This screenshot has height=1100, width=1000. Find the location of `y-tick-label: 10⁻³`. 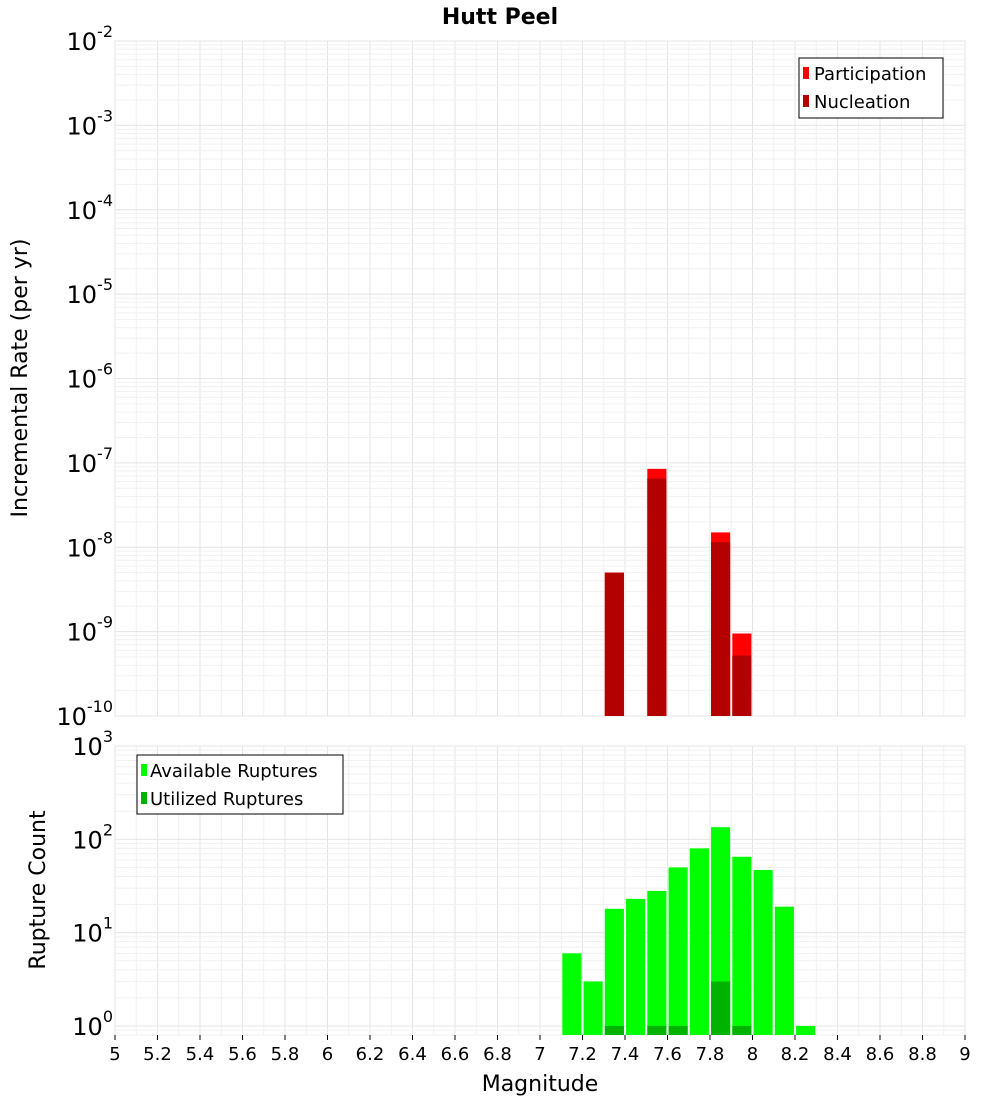

y-tick-label: 10⁻³ is located at coordinates (90, 123).